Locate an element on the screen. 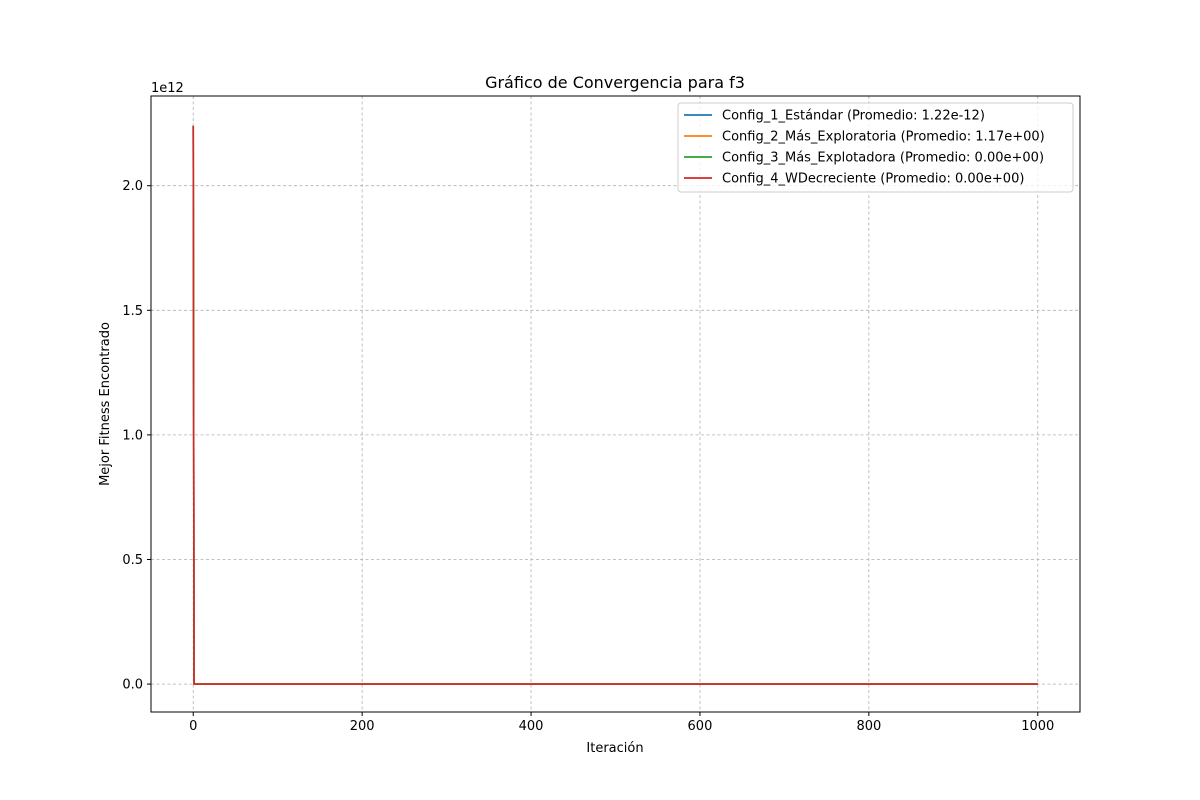  y-axis-label: Mejor Fitness Encontrado is located at coordinates (105, 404).